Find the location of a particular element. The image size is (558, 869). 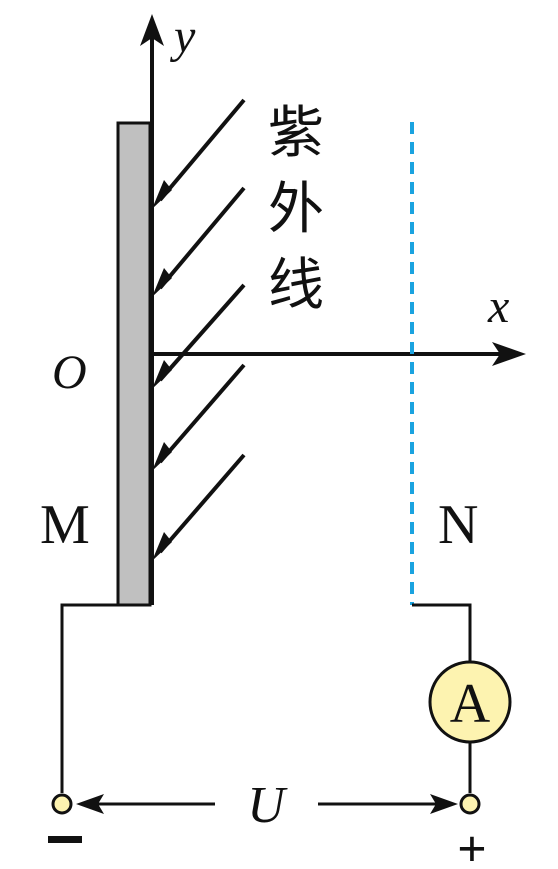

plate-m is located at coordinates (134, 364).